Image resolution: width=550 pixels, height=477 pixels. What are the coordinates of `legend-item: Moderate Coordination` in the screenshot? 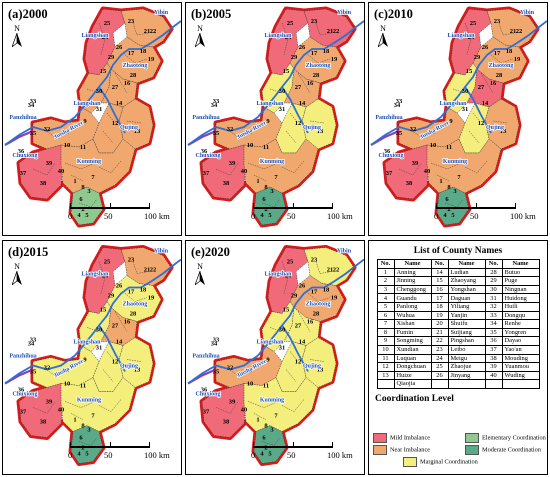 It's located at (503, 450).